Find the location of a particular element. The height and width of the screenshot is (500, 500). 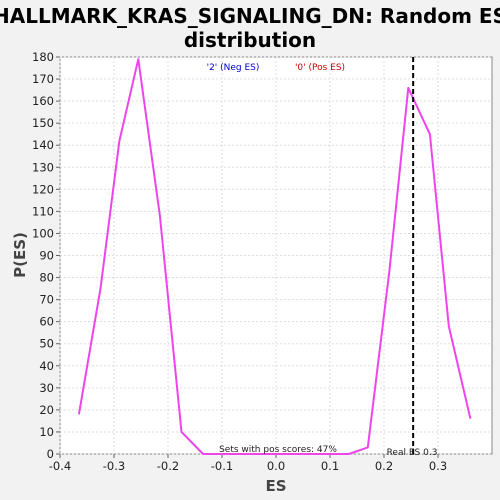

sets-with-pos-annotation: Sets with pos scores: 47% is located at coordinates (278, 450).